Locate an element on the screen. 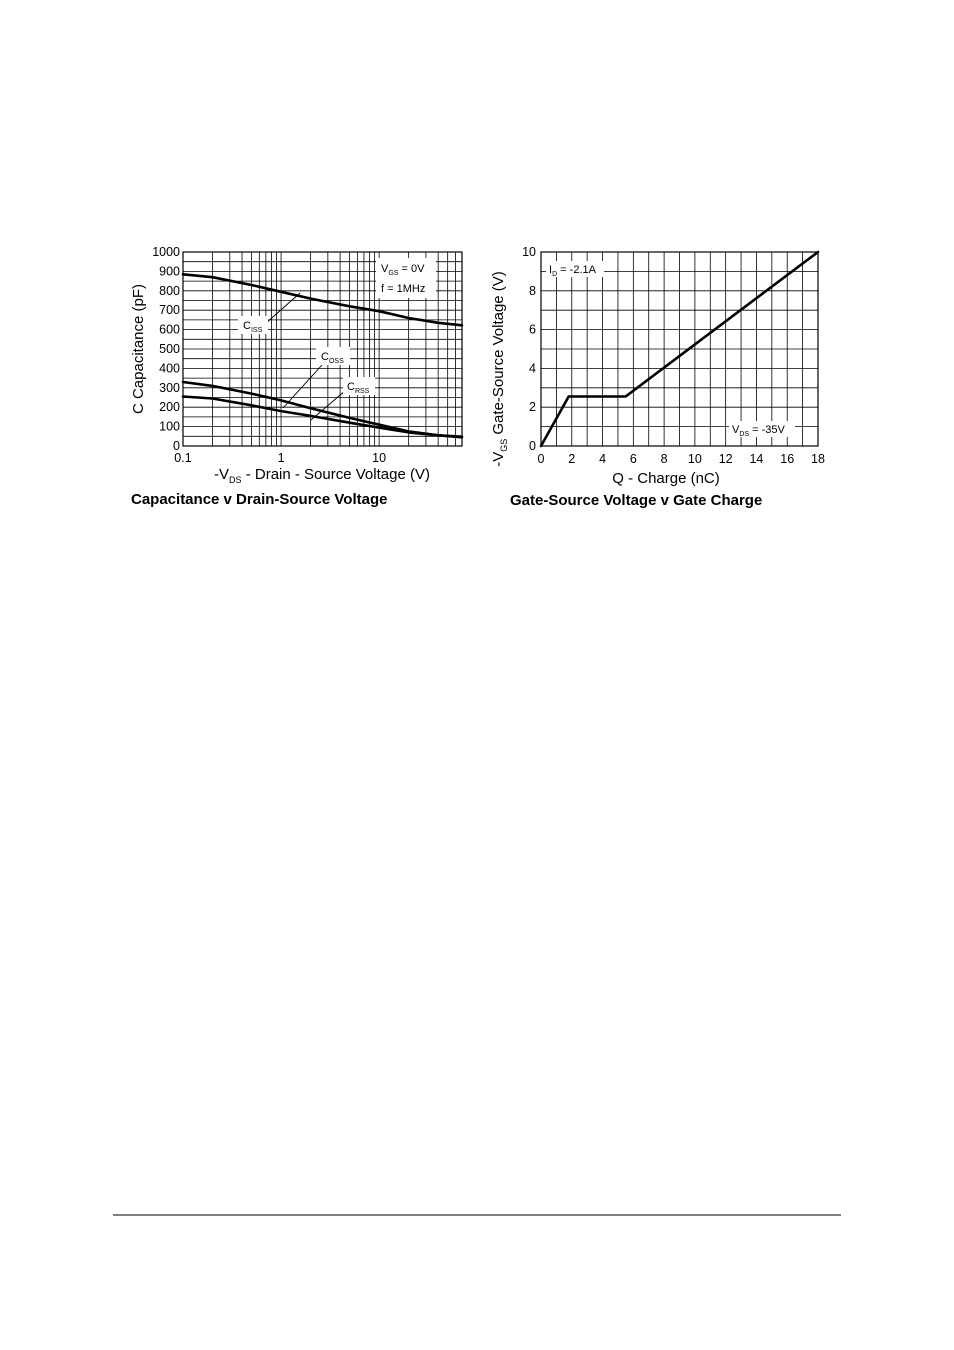 This screenshot has width=954, height=1350. svg-text: VDS = -35V is located at coordinates (759, 431).